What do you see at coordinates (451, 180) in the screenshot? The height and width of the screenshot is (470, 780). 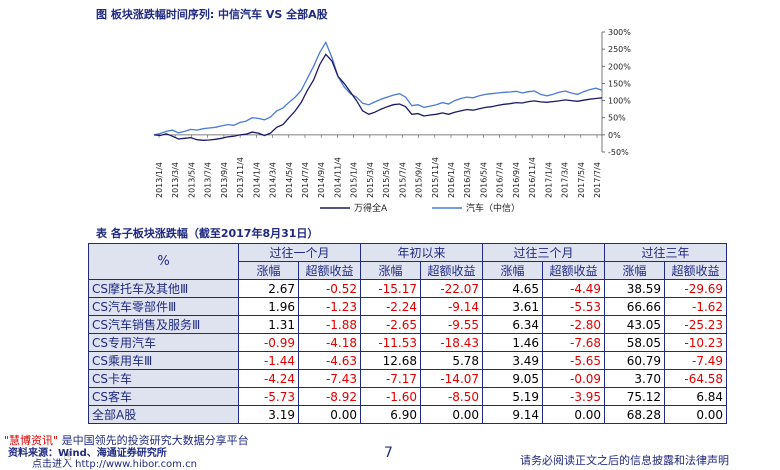 I see `x-tick-label: 2016/1/4` at bounding box center [451, 180].